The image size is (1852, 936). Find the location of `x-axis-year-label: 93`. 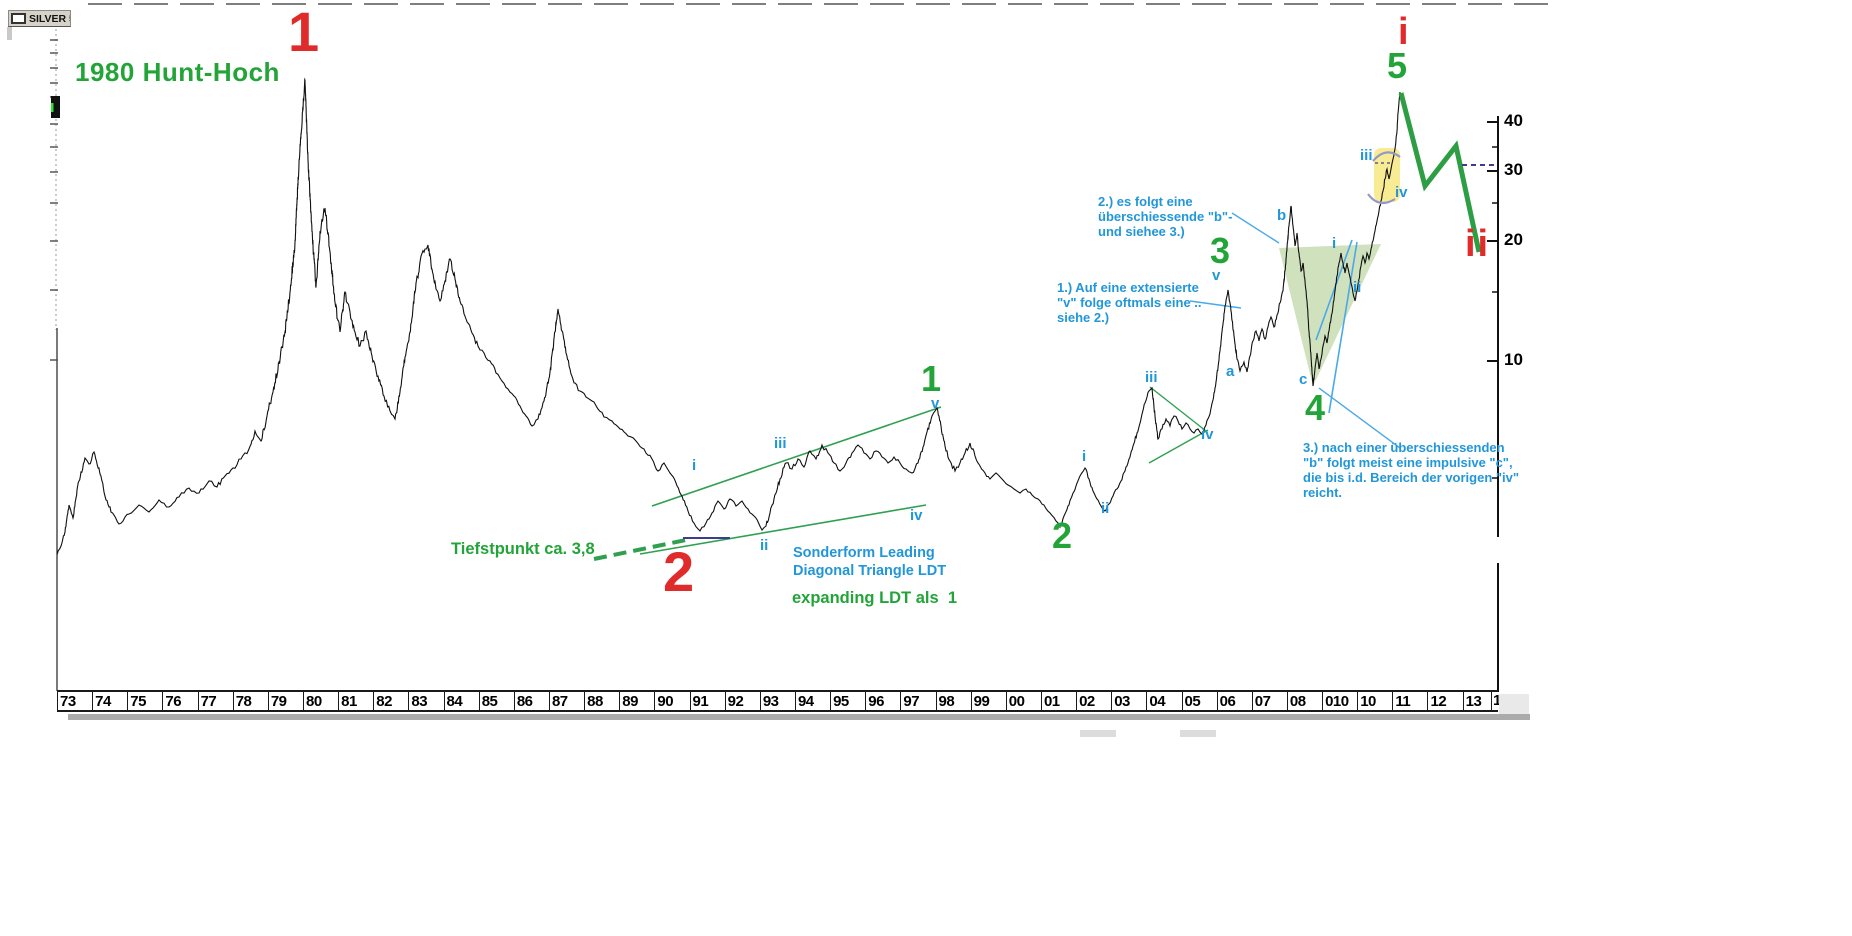

x-axis-year-label: 93 is located at coordinates (777, 701).